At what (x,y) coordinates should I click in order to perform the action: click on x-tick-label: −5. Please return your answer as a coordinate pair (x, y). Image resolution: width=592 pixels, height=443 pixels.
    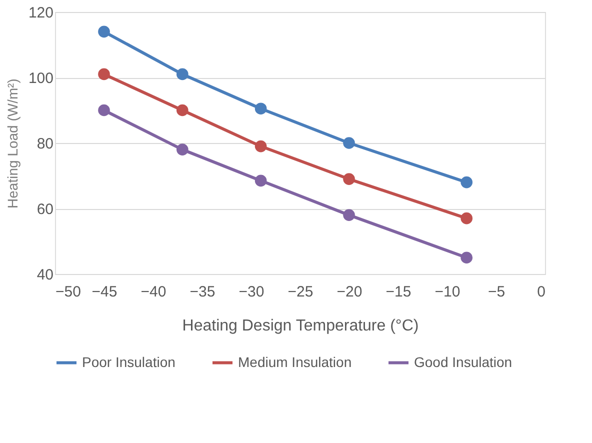
    Looking at the image, I should click on (497, 292).